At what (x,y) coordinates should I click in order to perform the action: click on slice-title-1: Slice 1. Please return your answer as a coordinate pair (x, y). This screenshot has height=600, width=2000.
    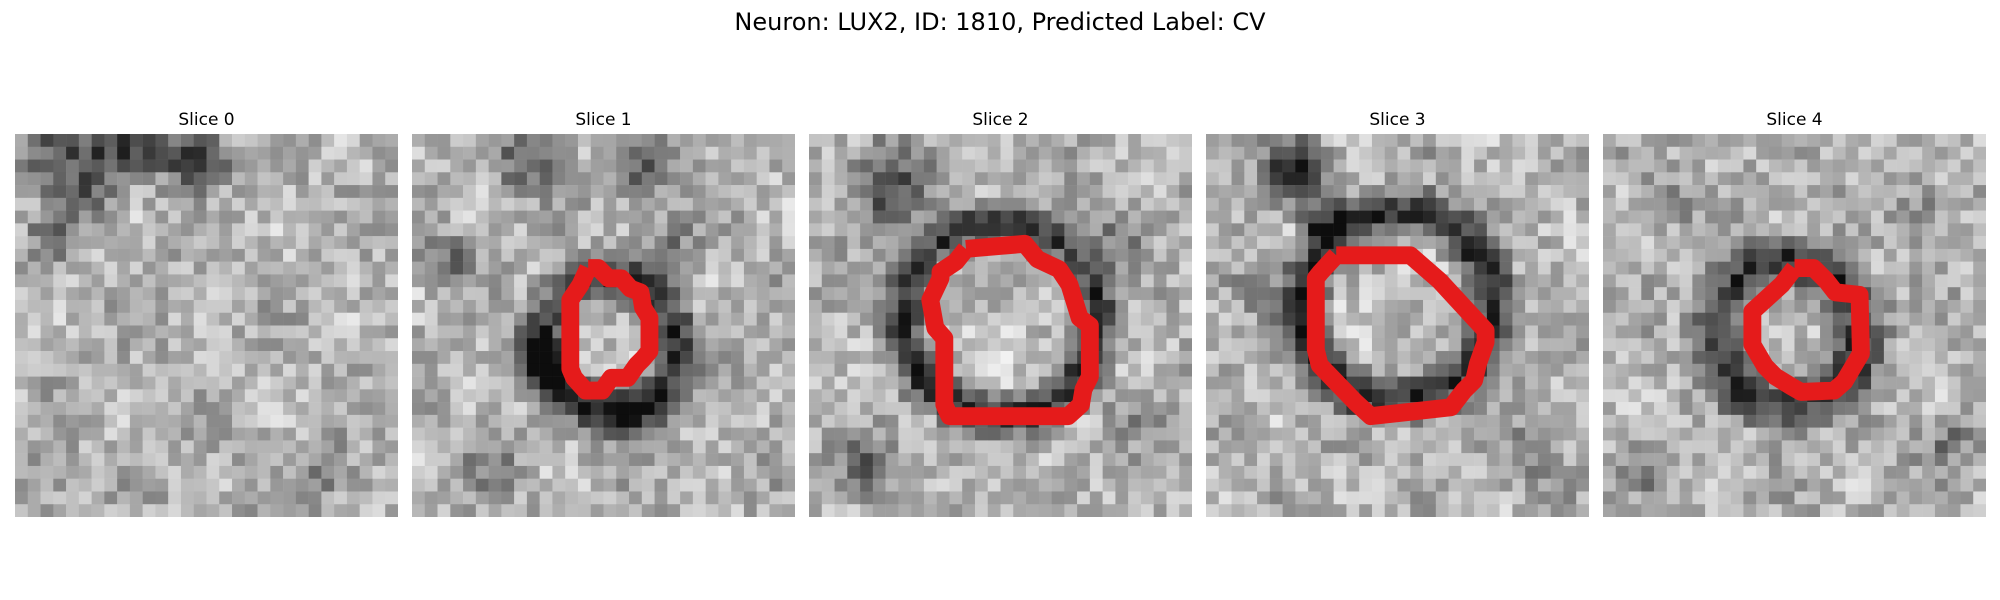
    Looking at the image, I should click on (603, 120).